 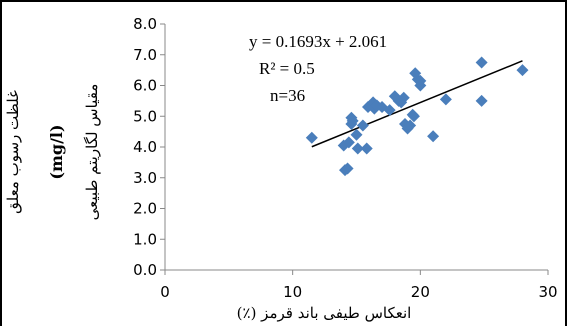 What do you see at coordinates (165, 292) in the screenshot?
I see `x-tick-label: 0` at bounding box center [165, 292].